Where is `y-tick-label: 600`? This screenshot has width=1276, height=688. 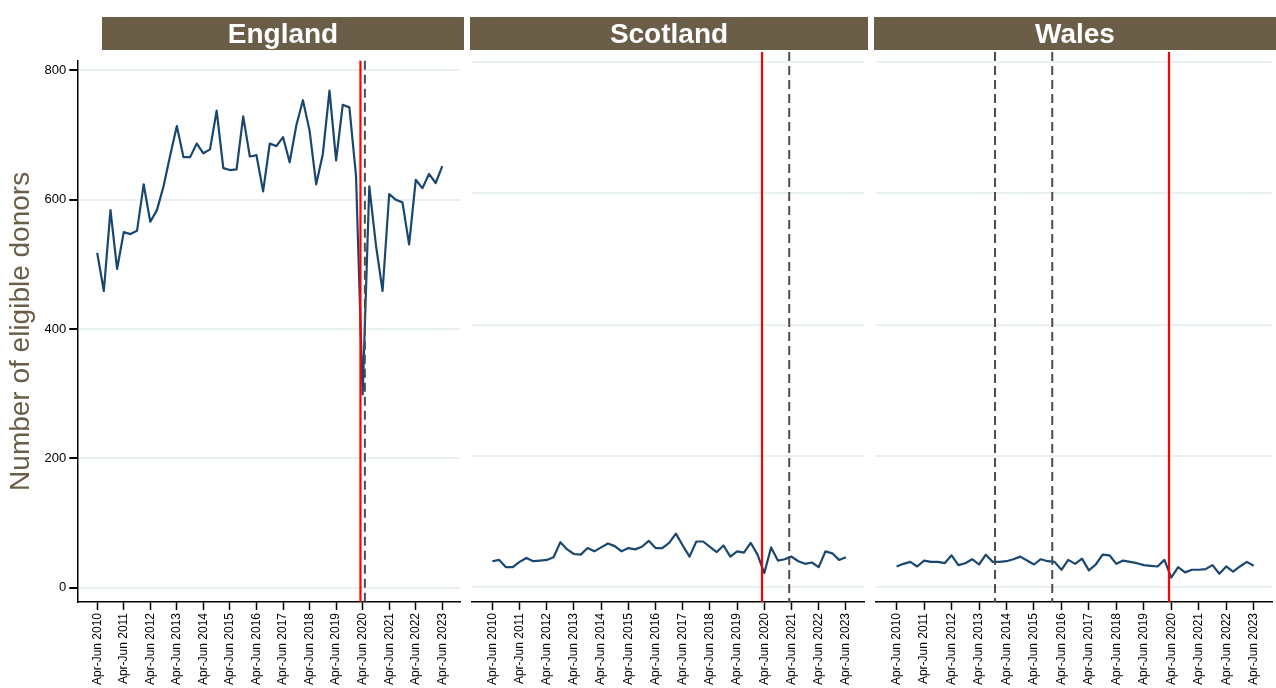 y-tick-label: 600 is located at coordinates (55, 199).